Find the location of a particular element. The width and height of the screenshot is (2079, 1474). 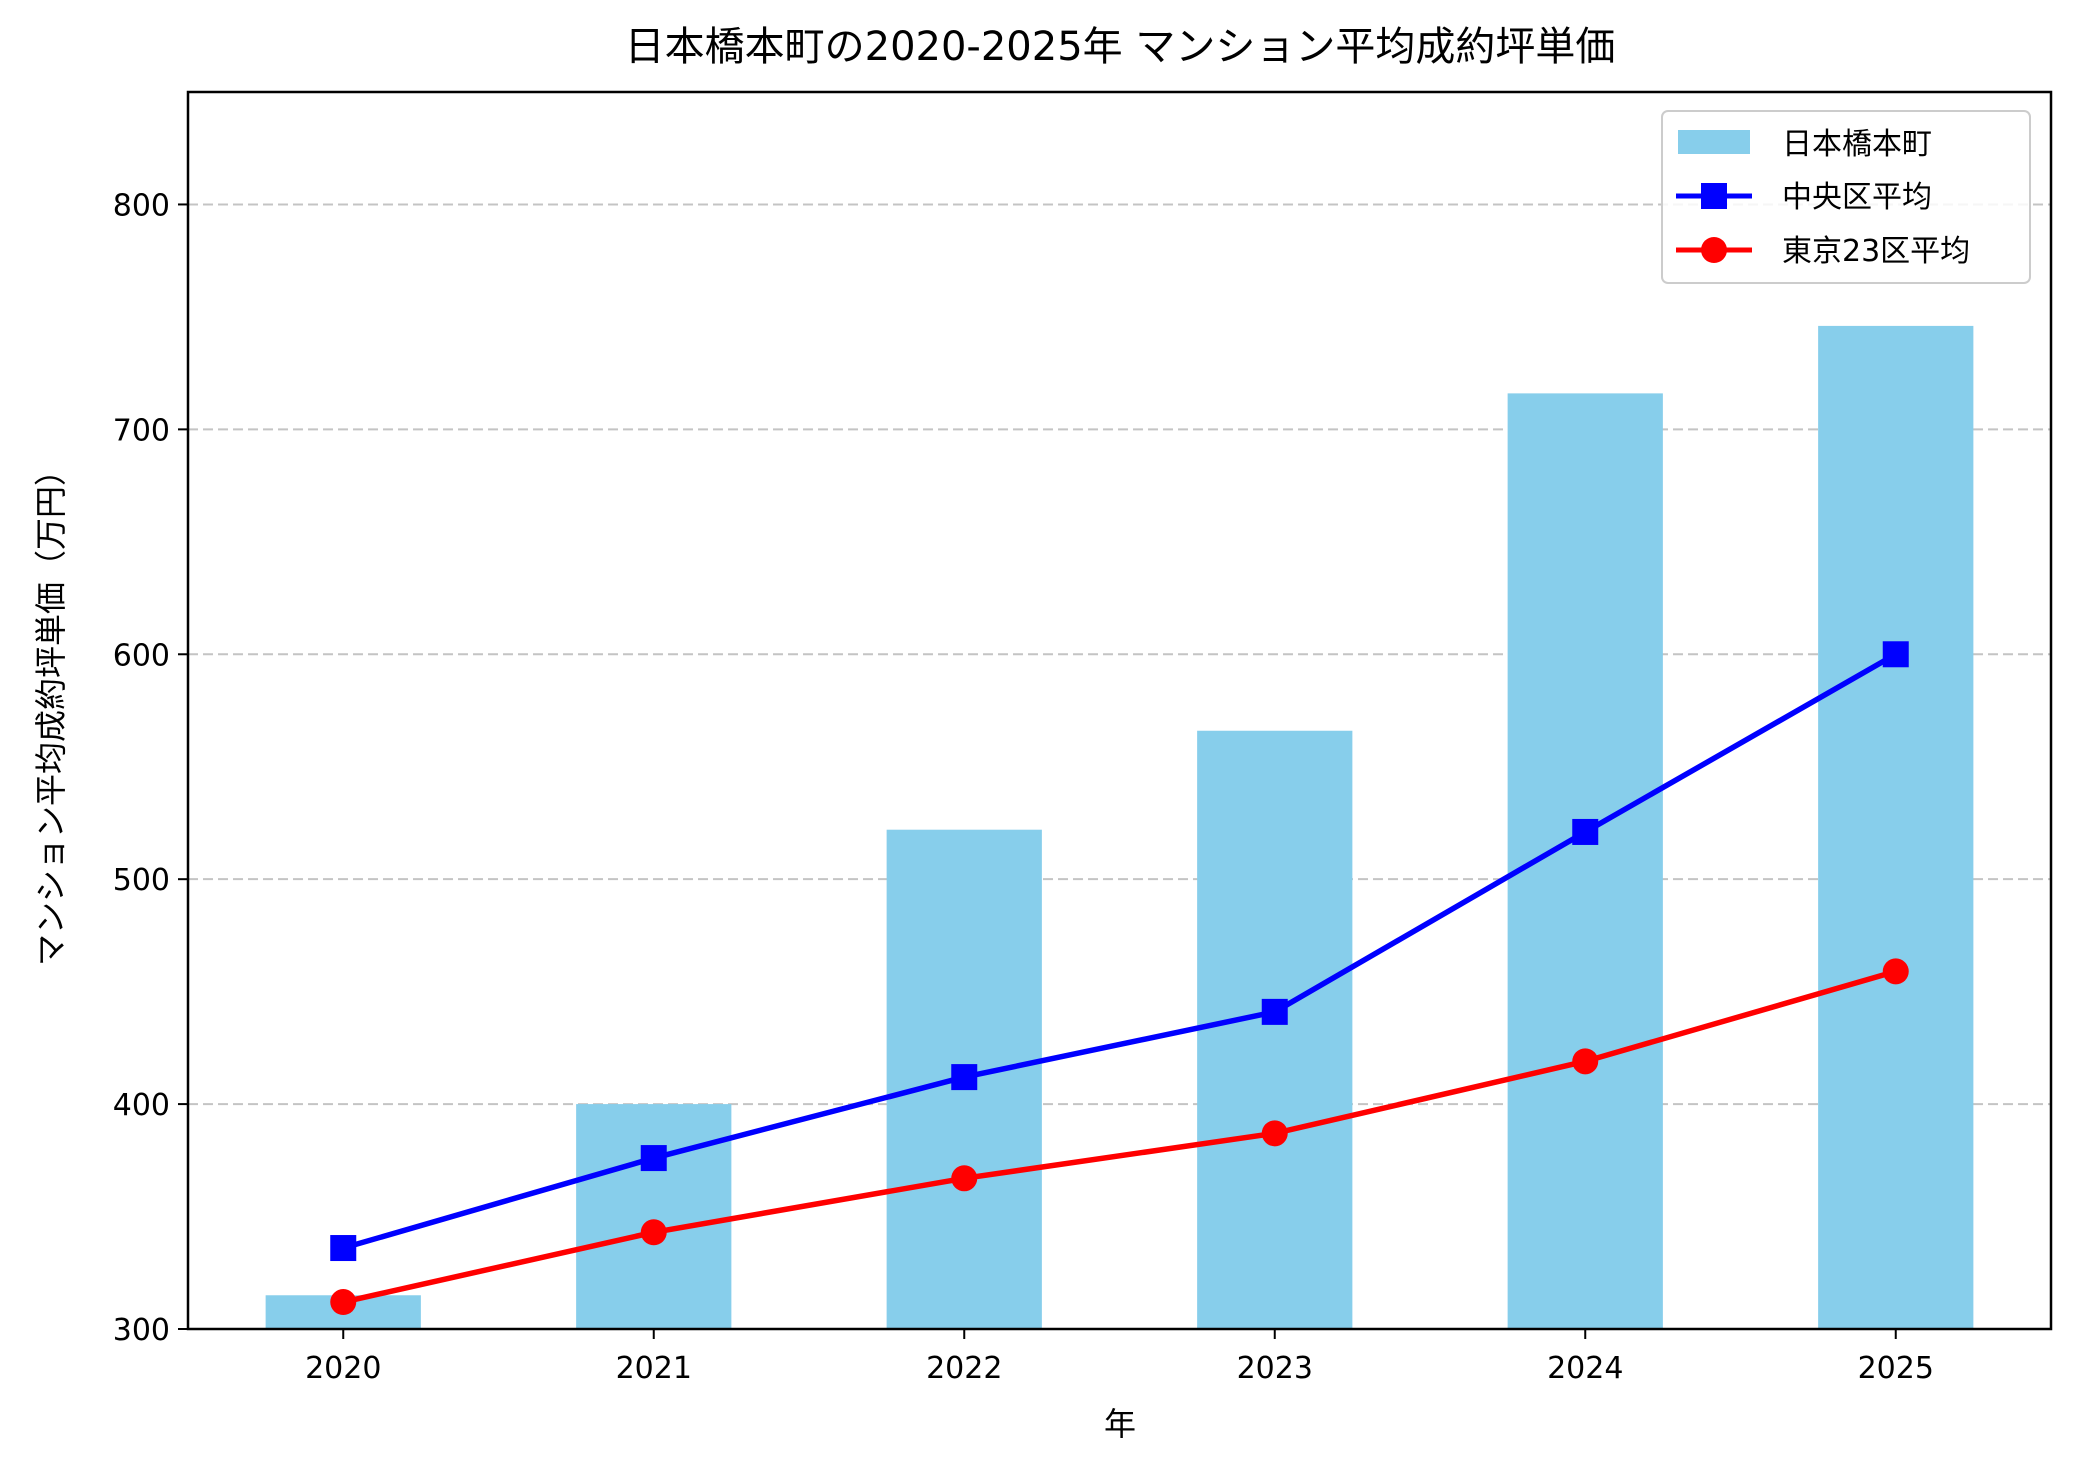

x-tick-label: 2024 is located at coordinates (1585, 1368).